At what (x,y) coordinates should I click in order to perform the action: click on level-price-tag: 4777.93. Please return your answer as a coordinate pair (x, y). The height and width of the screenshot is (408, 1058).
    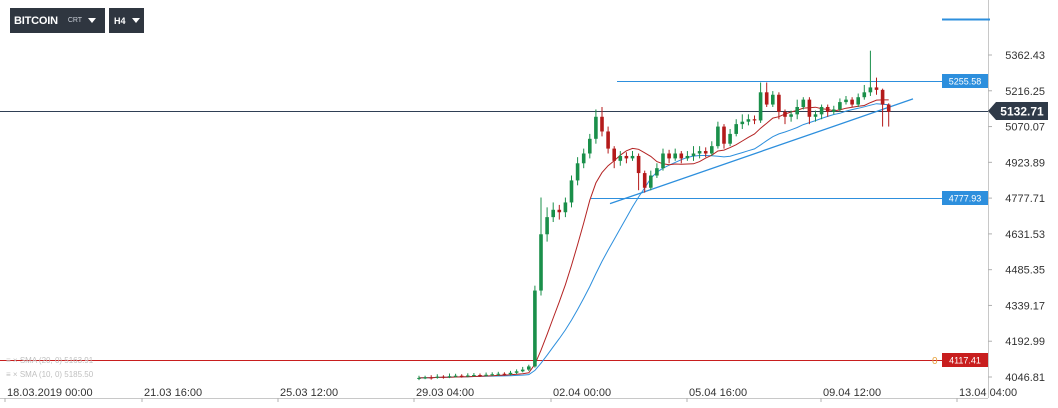
    Looking at the image, I should click on (965, 198).